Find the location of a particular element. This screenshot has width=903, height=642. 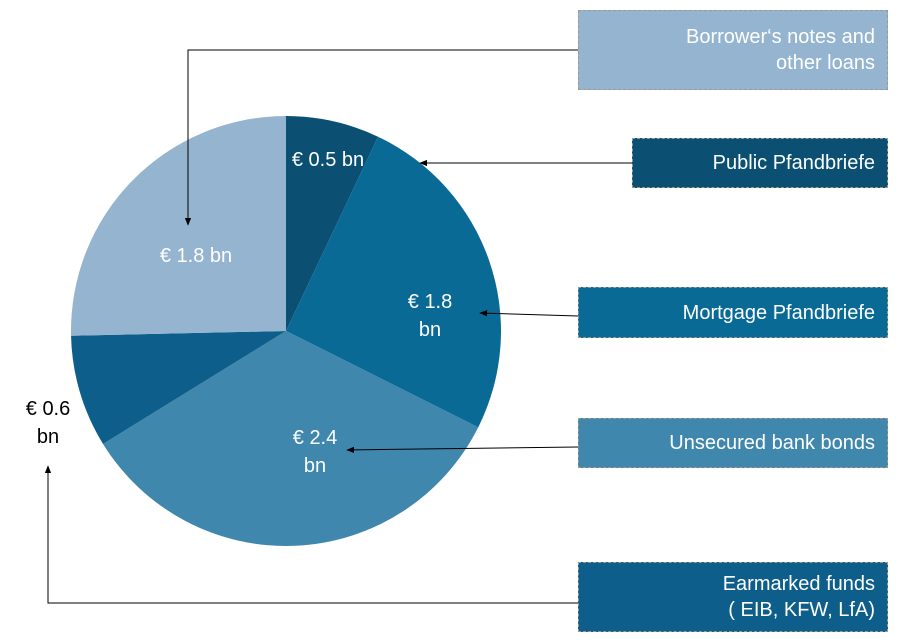

callout-box: Earmarked funds ( EIB, KFW, LfA) is located at coordinates (733, 597).